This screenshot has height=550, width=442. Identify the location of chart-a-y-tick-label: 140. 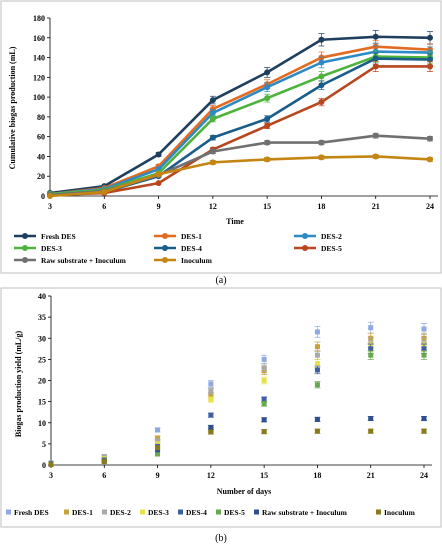
(39, 58).